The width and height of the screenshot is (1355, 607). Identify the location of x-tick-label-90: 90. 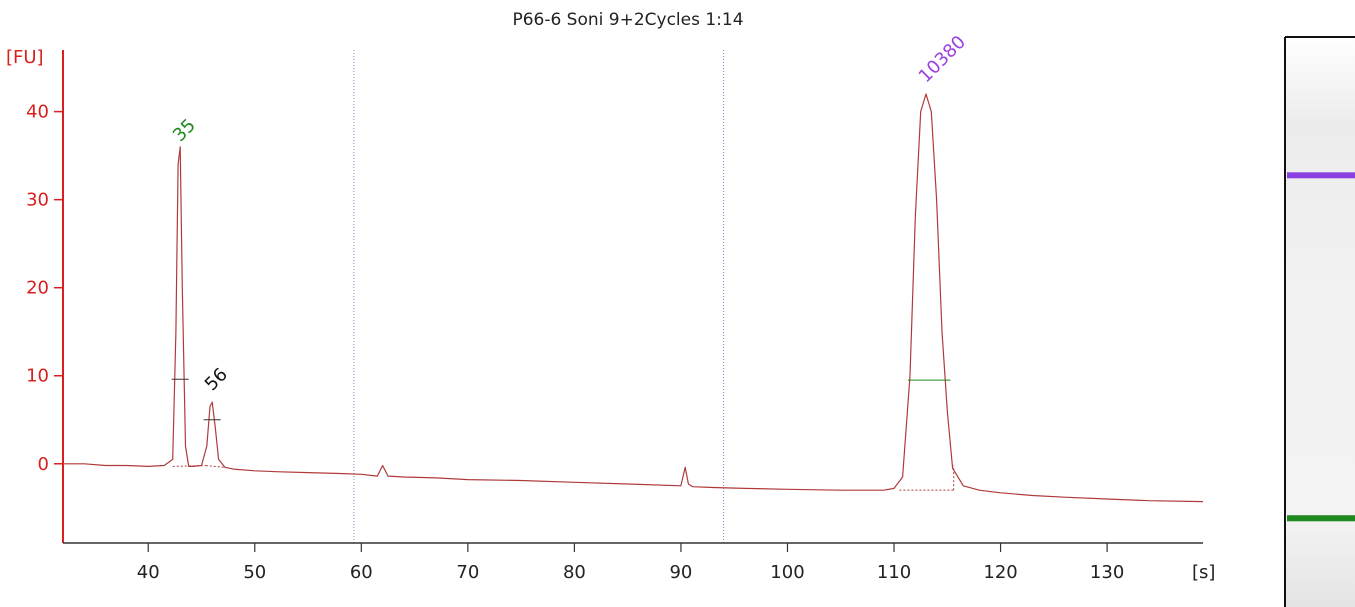
(680, 572).